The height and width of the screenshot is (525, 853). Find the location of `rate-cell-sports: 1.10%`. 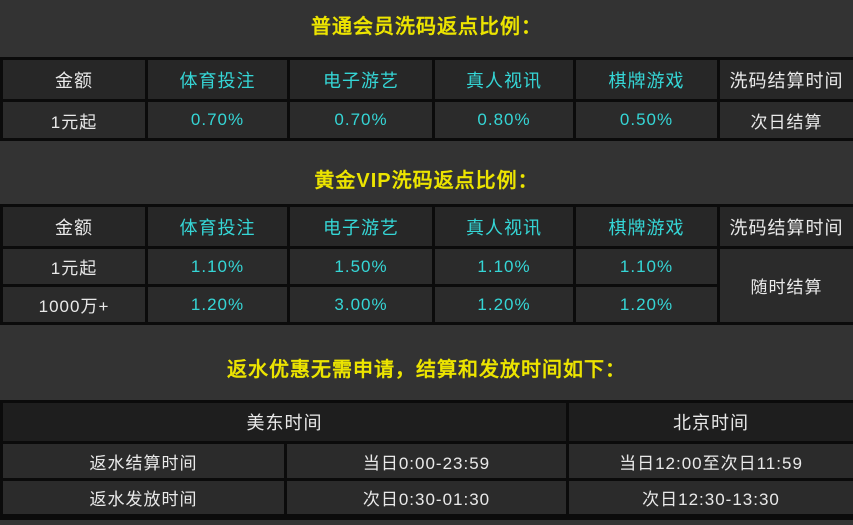

rate-cell-sports: 1.10% is located at coordinates (217, 266).